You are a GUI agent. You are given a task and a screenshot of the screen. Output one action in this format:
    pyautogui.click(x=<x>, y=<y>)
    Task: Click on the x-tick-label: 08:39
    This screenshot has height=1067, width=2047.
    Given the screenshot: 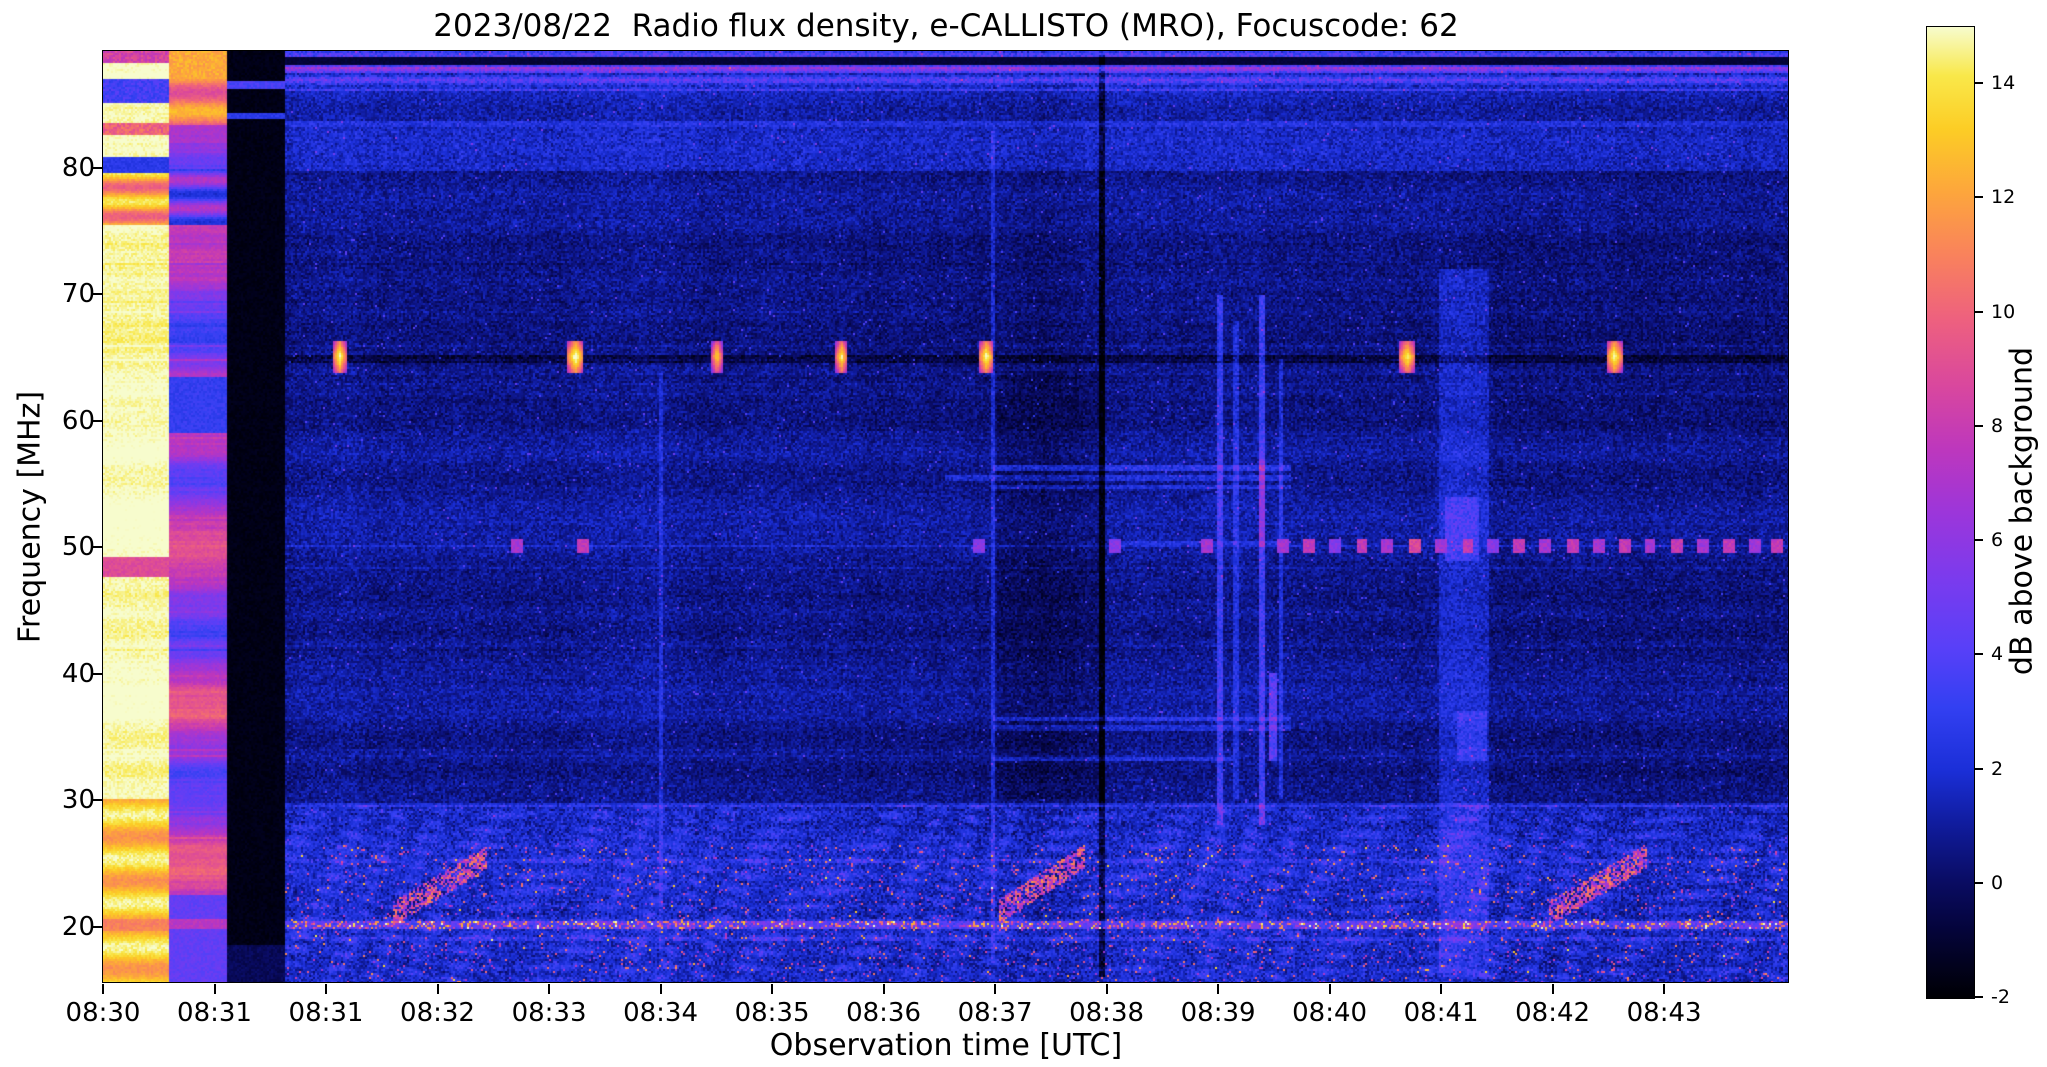 What is the action you would take?
    pyautogui.click(x=1218, y=1013)
    